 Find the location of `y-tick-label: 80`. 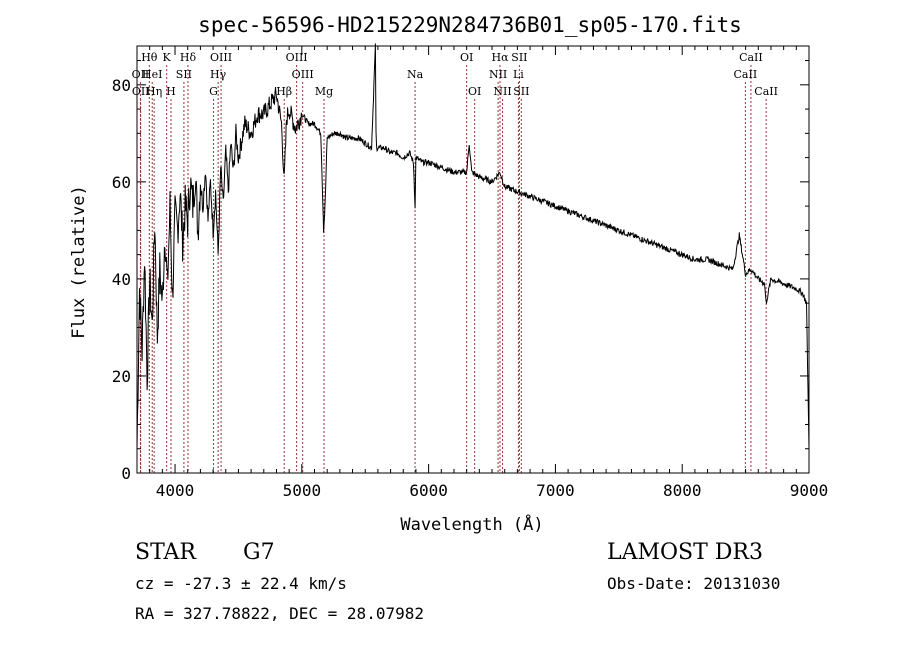

y-tick-label: 80 is located at coordinates (121, 85).